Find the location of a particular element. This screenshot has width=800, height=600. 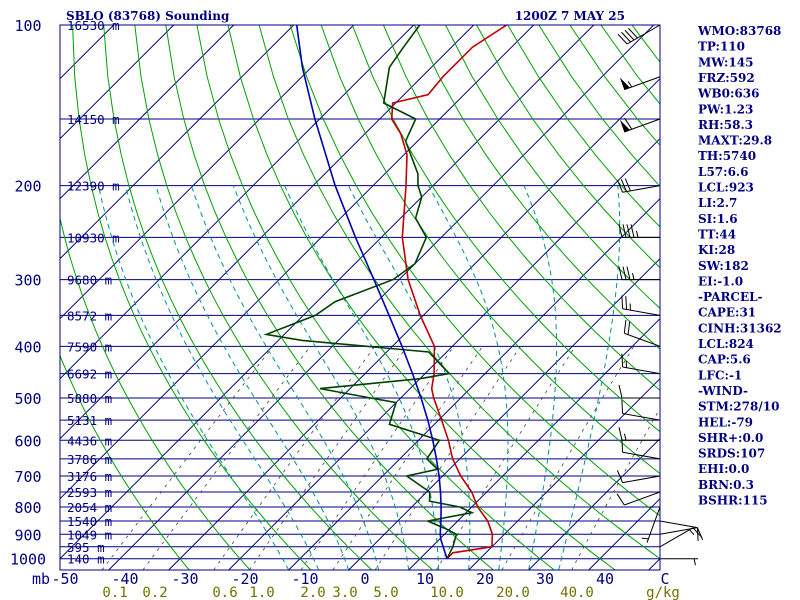

index-item: SRDS:107 is located at coordinates (731, 454).